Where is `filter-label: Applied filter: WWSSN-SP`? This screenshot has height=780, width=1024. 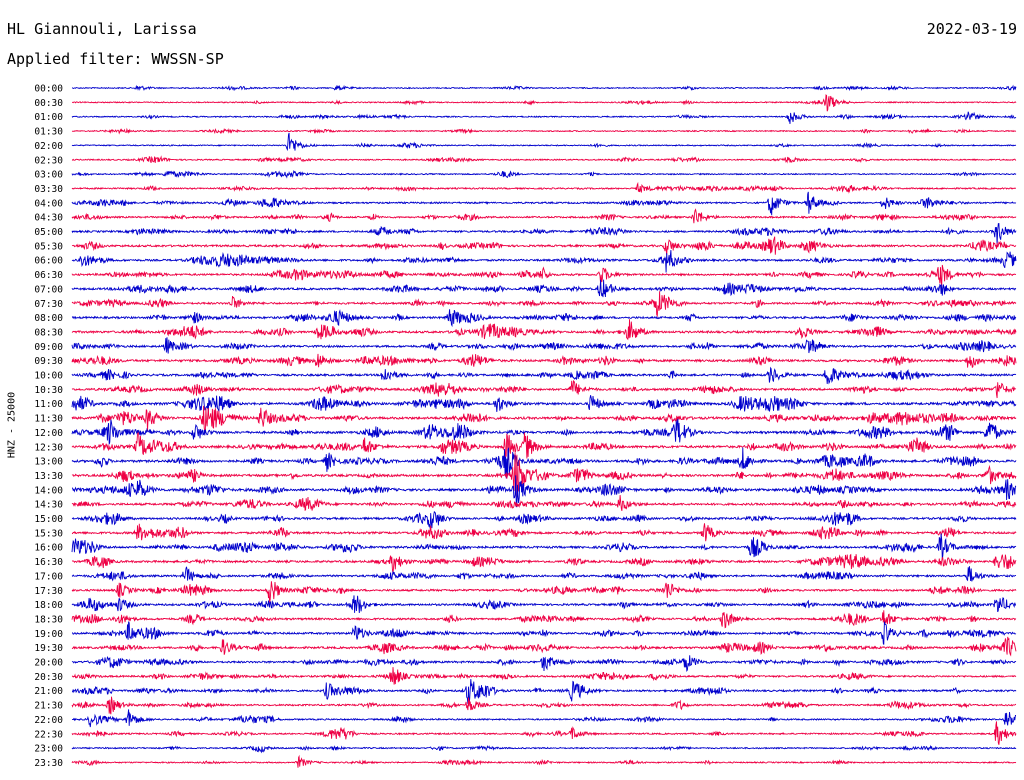
filter-label: Applied filter: WWSSN-SP is located at coordinates (115, 59).